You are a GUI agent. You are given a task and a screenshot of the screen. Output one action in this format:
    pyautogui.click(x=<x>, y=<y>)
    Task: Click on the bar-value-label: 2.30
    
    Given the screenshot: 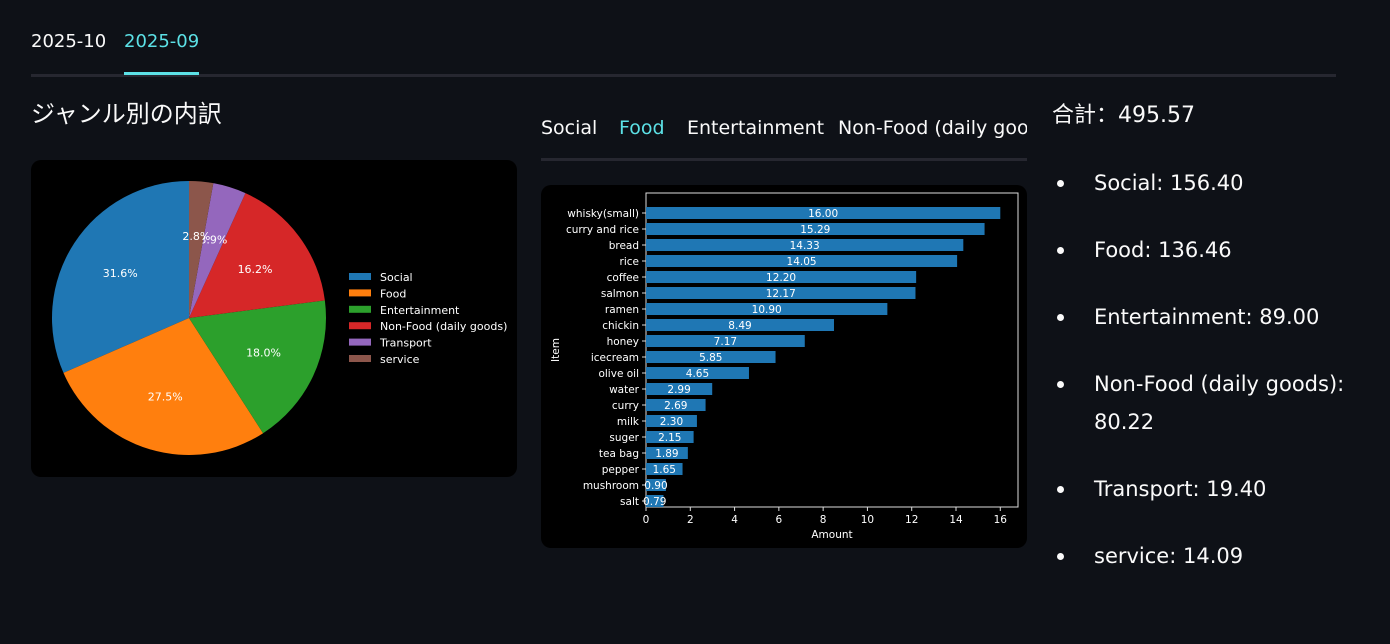 What is the action you would take?
    pyautogui.click(x=671, y=422)
    